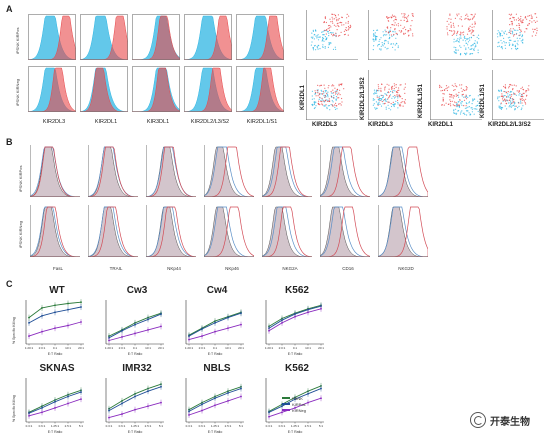 This screenshot has height=444, width=558. I want to click on x-tick-label: 5:1, so click(241, 426).